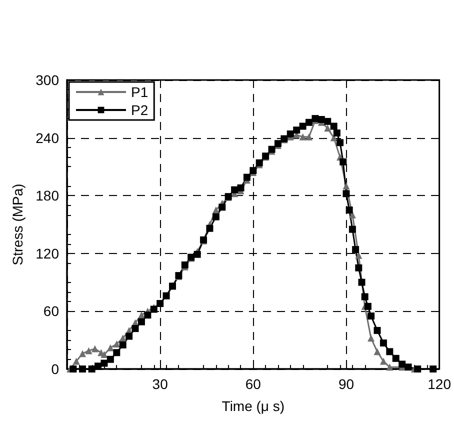 The image size is (454, 430). I want to click on y-axis-title: Stress (MPa), so click(18, 225).